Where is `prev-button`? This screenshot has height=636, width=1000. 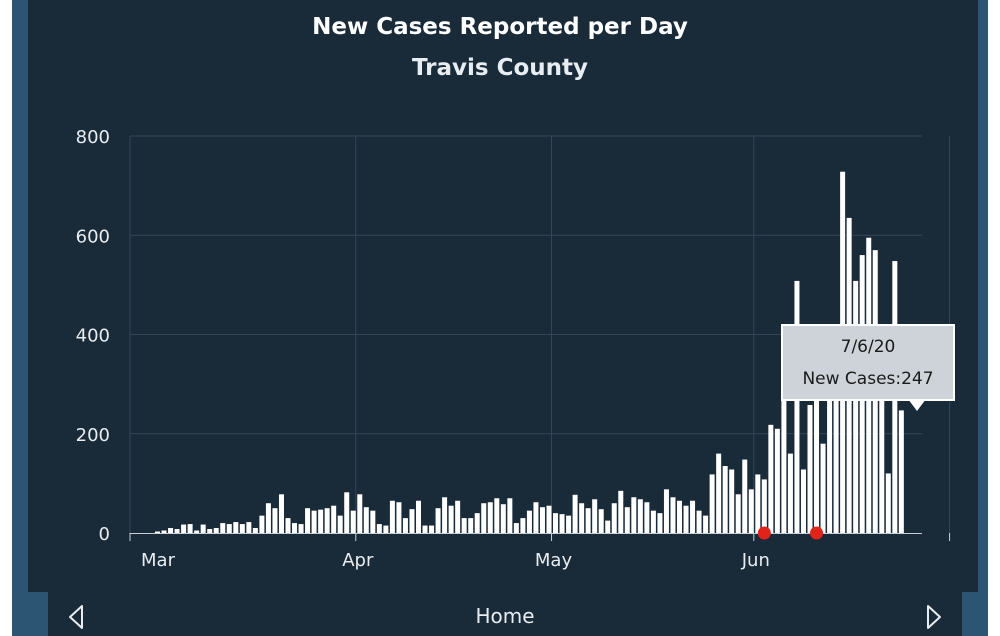 prev-button is located at coordinates (76, 617).